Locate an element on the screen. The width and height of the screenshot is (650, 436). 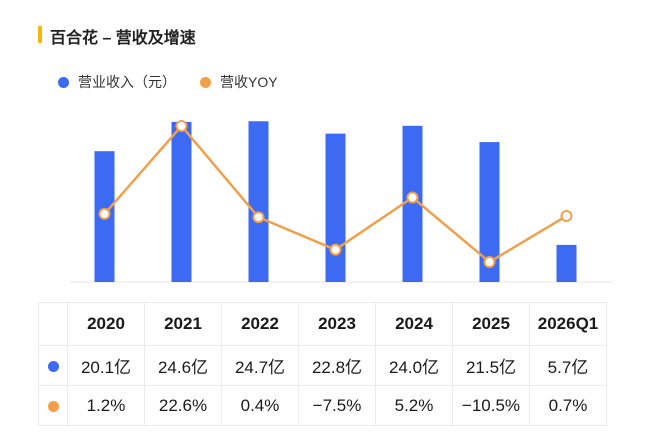
chart-title: 百合花 – 营收及增速 is located at coordinates (123, 38).